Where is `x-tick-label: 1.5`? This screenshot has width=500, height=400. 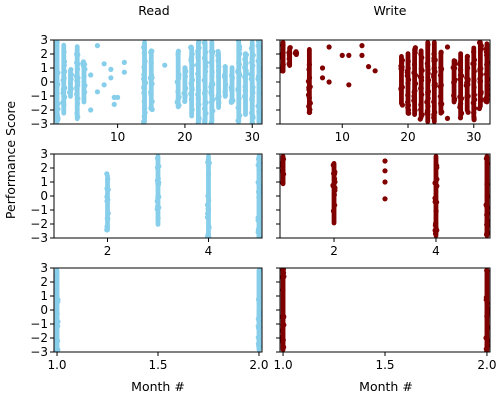
x-tick-label: 1.5 is located at coordinates (157, 365).